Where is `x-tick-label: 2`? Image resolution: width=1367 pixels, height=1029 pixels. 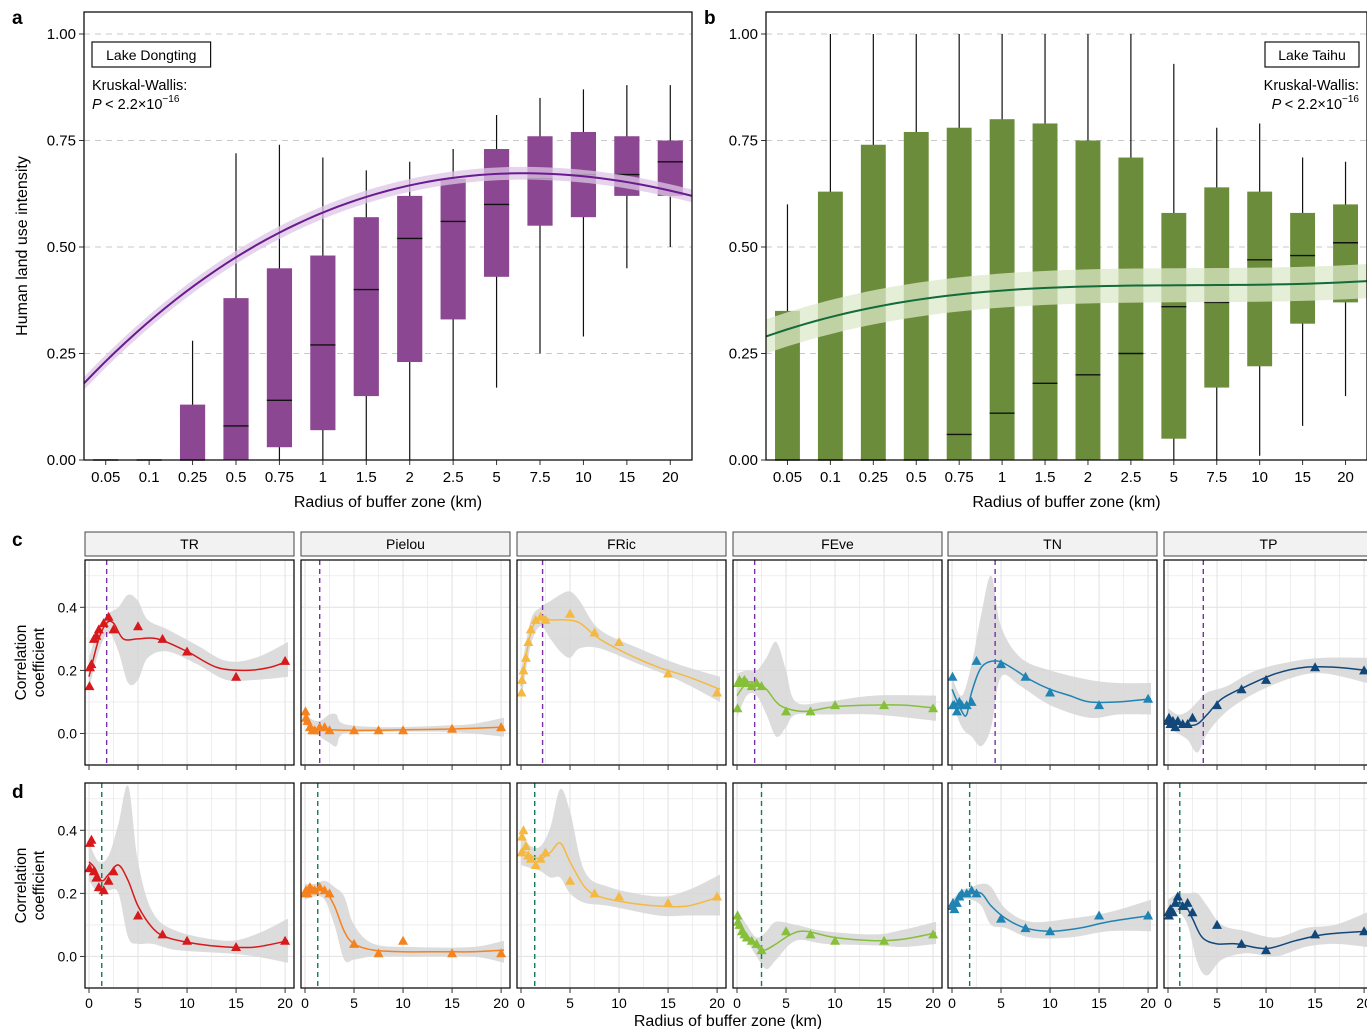 x-tick-label: 2 is located at coordinates (1088, 477).